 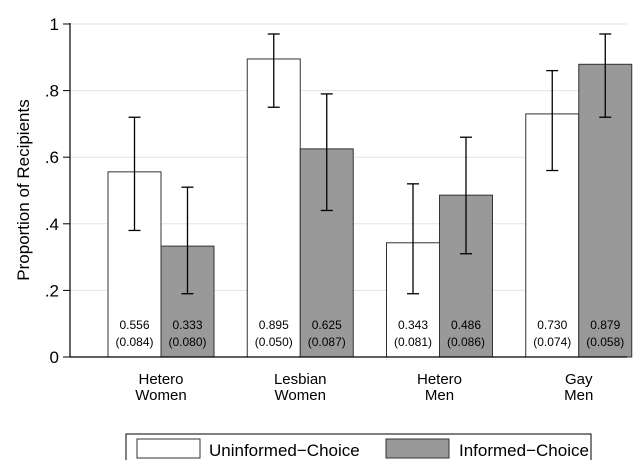 What do you see at coordinates (552, 325) in the screenshot?
I see `bar-value-label: 0.730` at bounding box center [552, 325].